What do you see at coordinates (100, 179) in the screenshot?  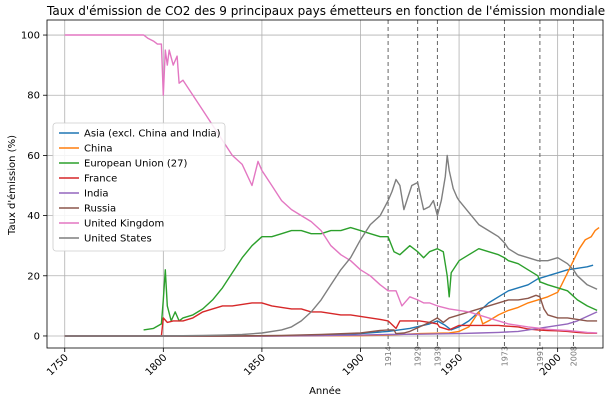 I see `legend-label-3: France` at bounding box center [100, 179].